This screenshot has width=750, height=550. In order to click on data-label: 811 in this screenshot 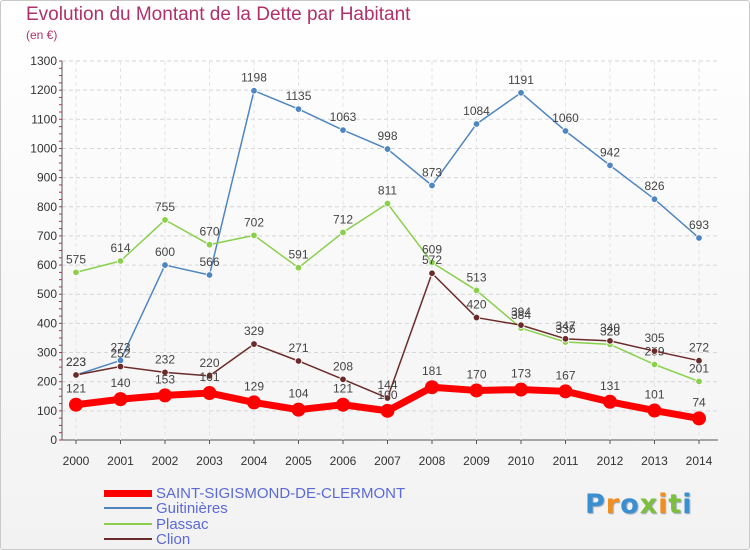, I will do `click(387, 191)`.